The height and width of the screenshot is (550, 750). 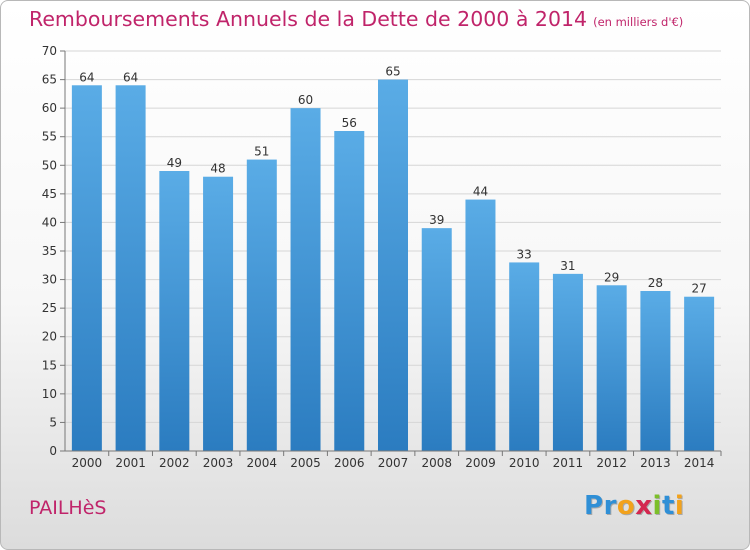 I want to click on data-label-2011: 31, so click(x=567, y=266).